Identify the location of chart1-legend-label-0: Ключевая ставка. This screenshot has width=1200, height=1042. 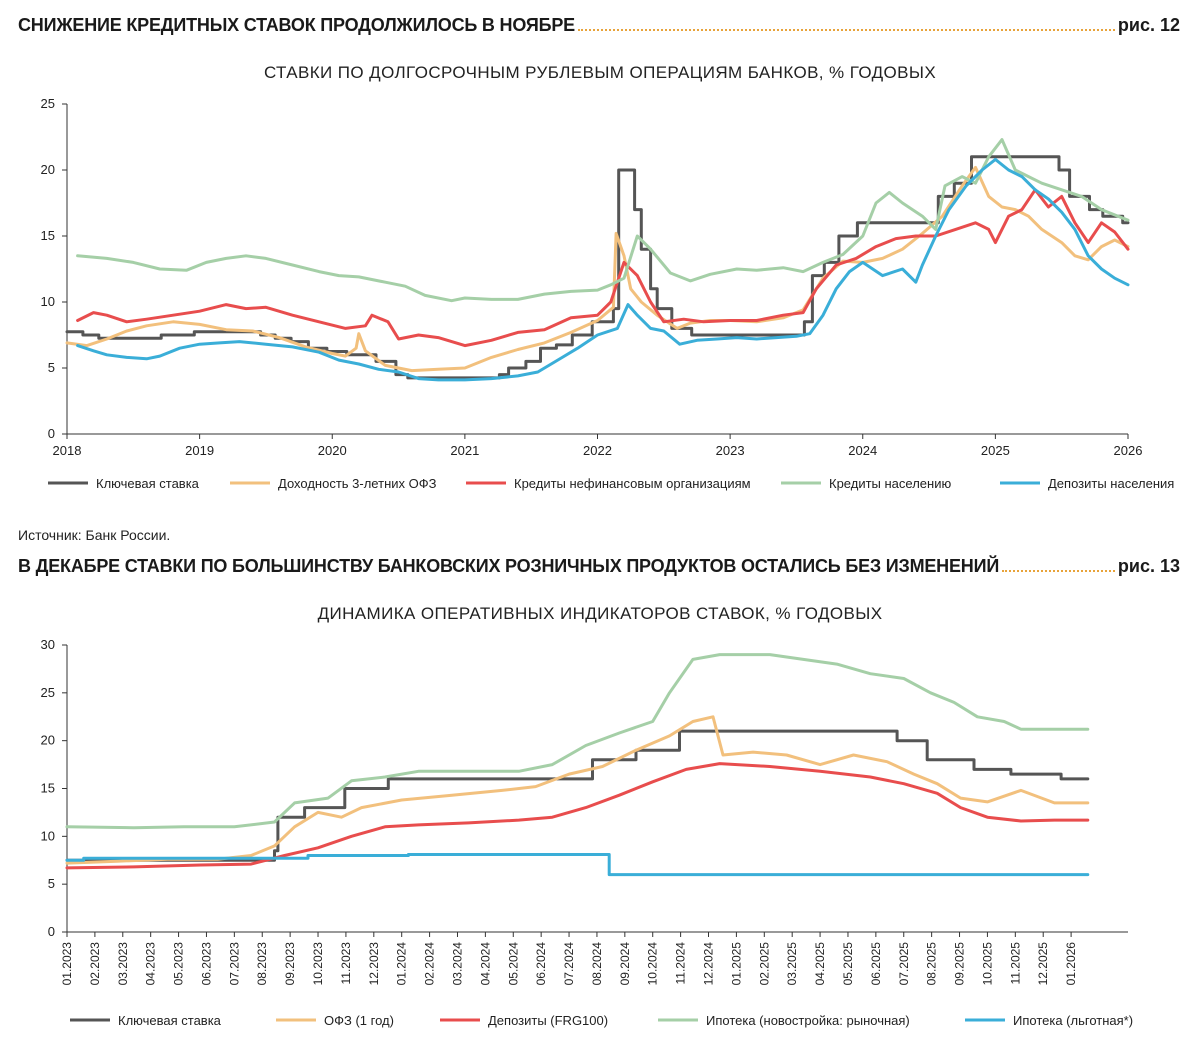
(148, 483).